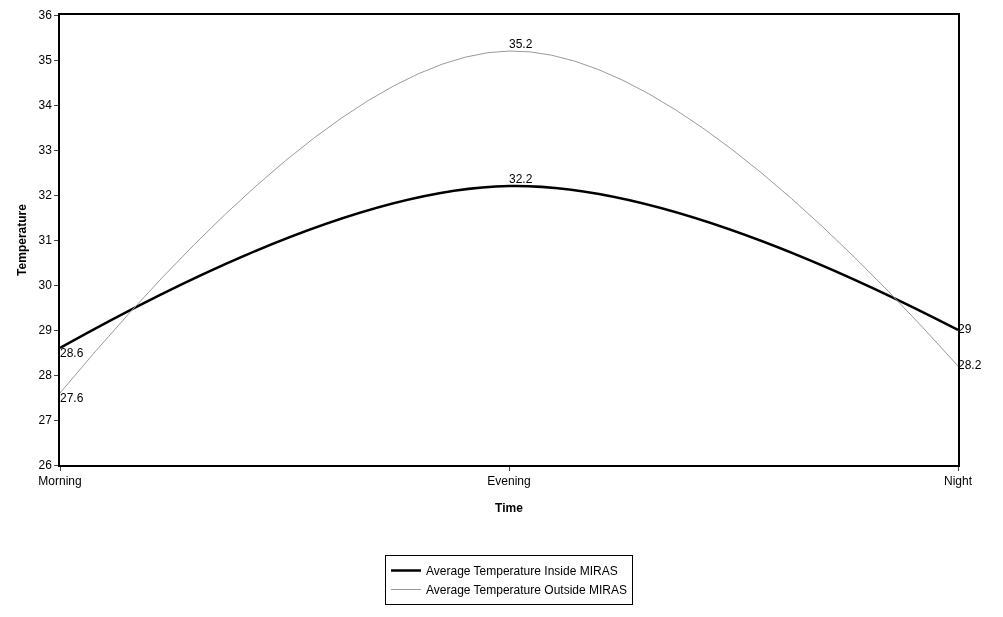 The image size is (1003, 617). What do you see at coordinates (72, 398) in the screenshot?
I see `data-label: 27.6` at bounding box center [72, 398].